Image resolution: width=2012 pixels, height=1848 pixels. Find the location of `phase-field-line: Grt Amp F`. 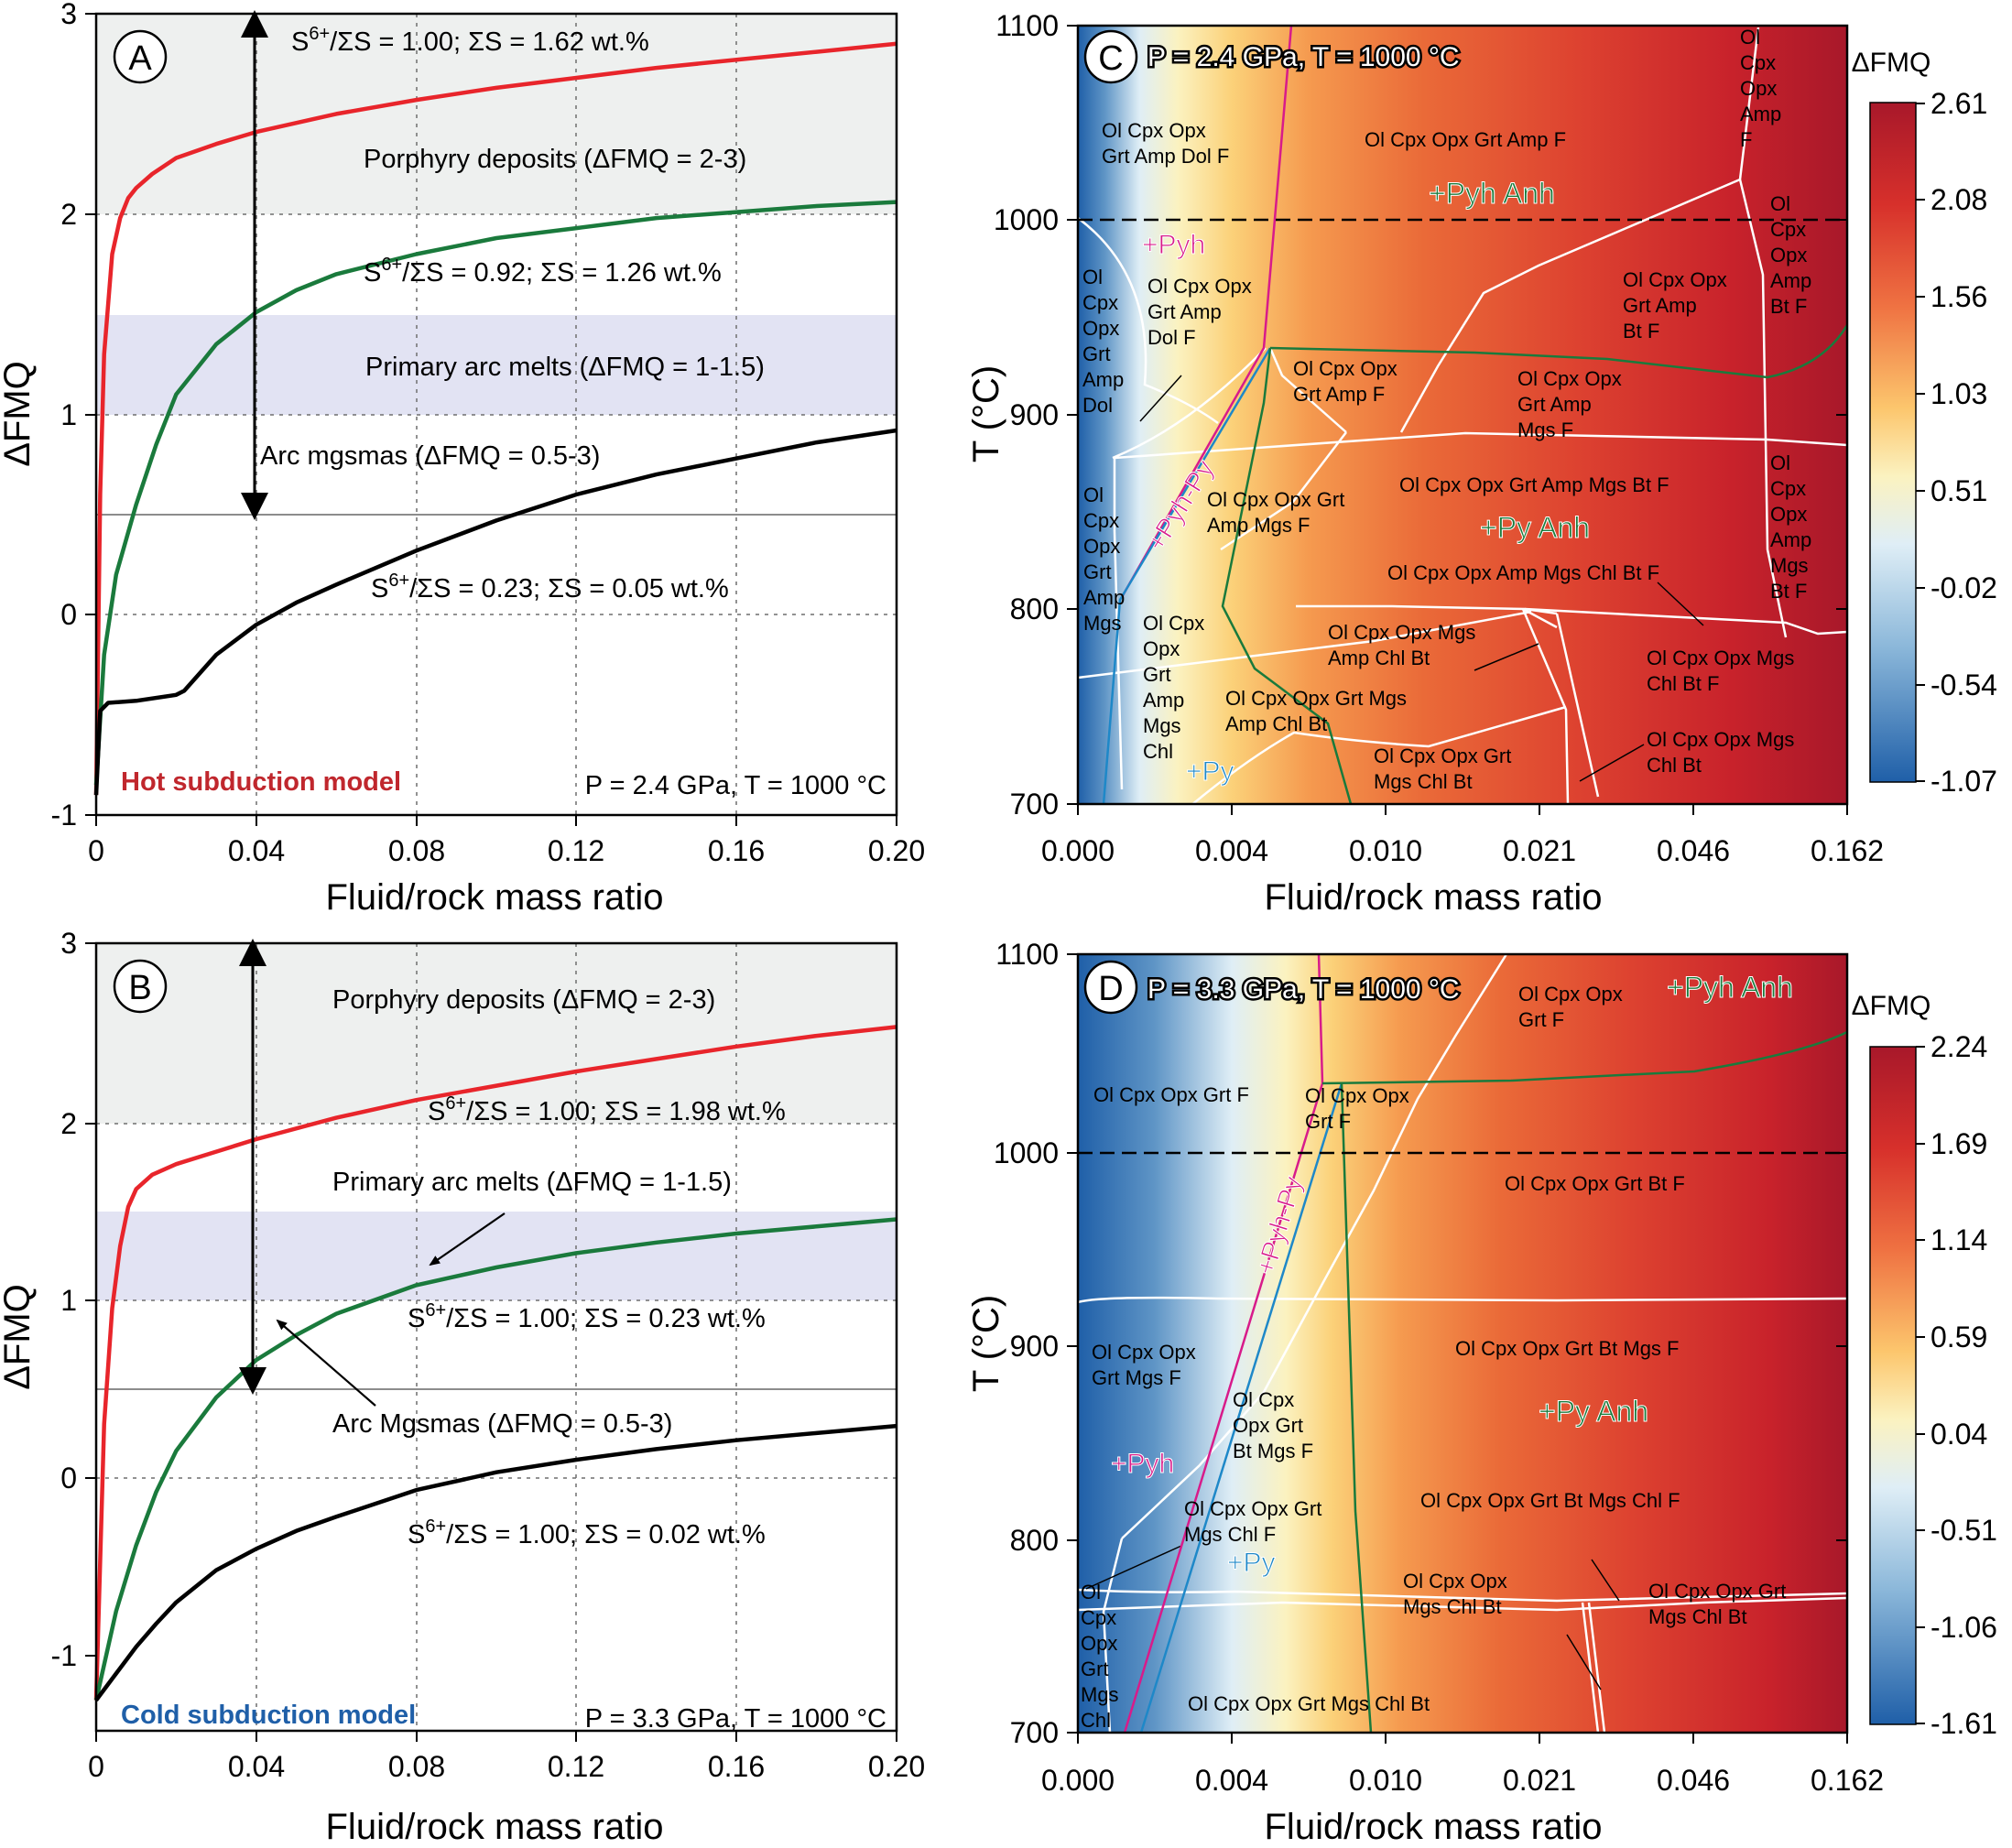

phase-field-line: Grt Amp F is located at coordinates (1339, 394).